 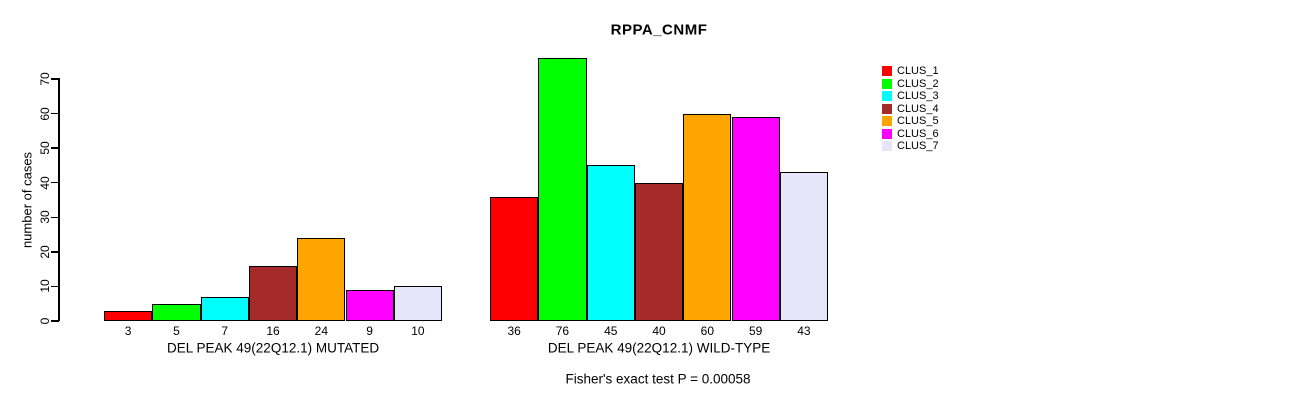 What do you see at coordinates (176, 331) in the screenshot?
I see `bar-value-label: 5` at bounding box center [176, 331].